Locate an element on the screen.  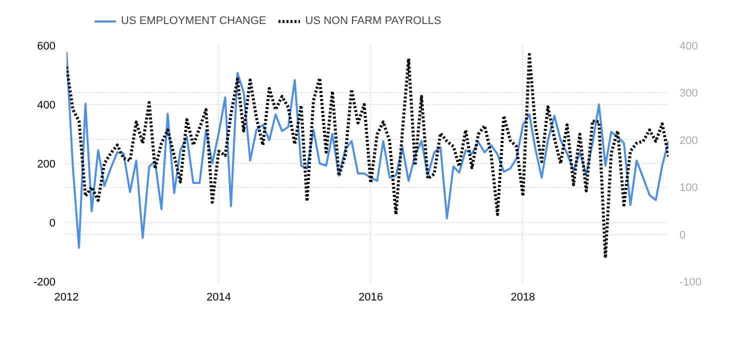
y2-tick-label: 0 is located at coordinates (683, 235).